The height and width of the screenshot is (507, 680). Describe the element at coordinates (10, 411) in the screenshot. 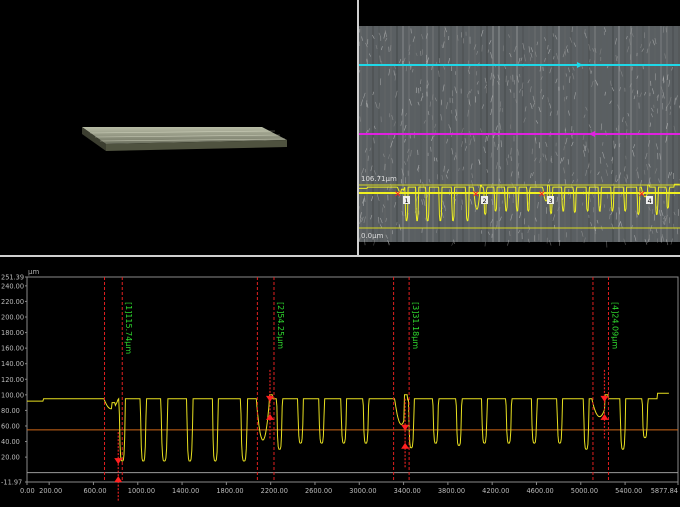

I see `y-tick-label: 80.00` at that location.